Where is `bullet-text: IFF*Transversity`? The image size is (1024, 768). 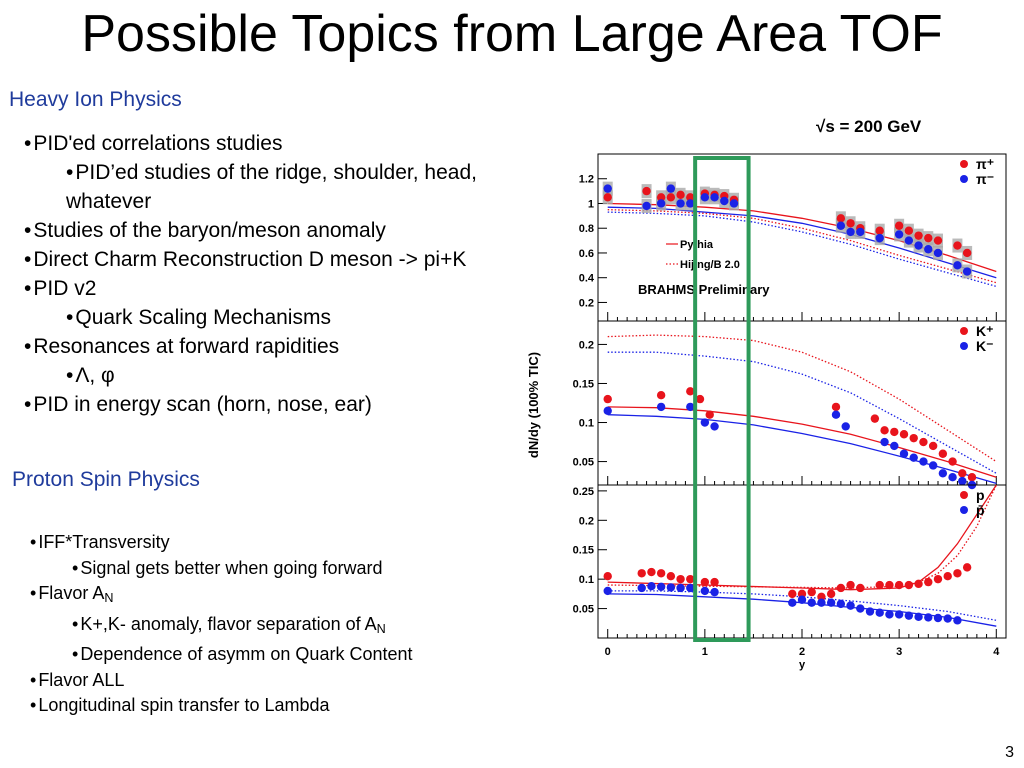
bullet-text: IFF*Transversity is located at coordinates (104, 542).